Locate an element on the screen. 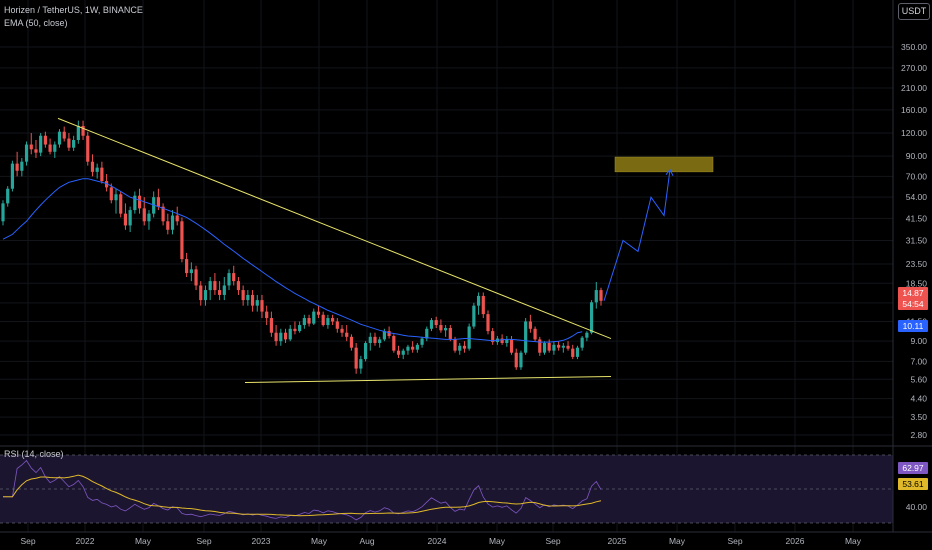 The image size is (932, 550). x-tick-label: 2024 is located at coordinates (437, 541).